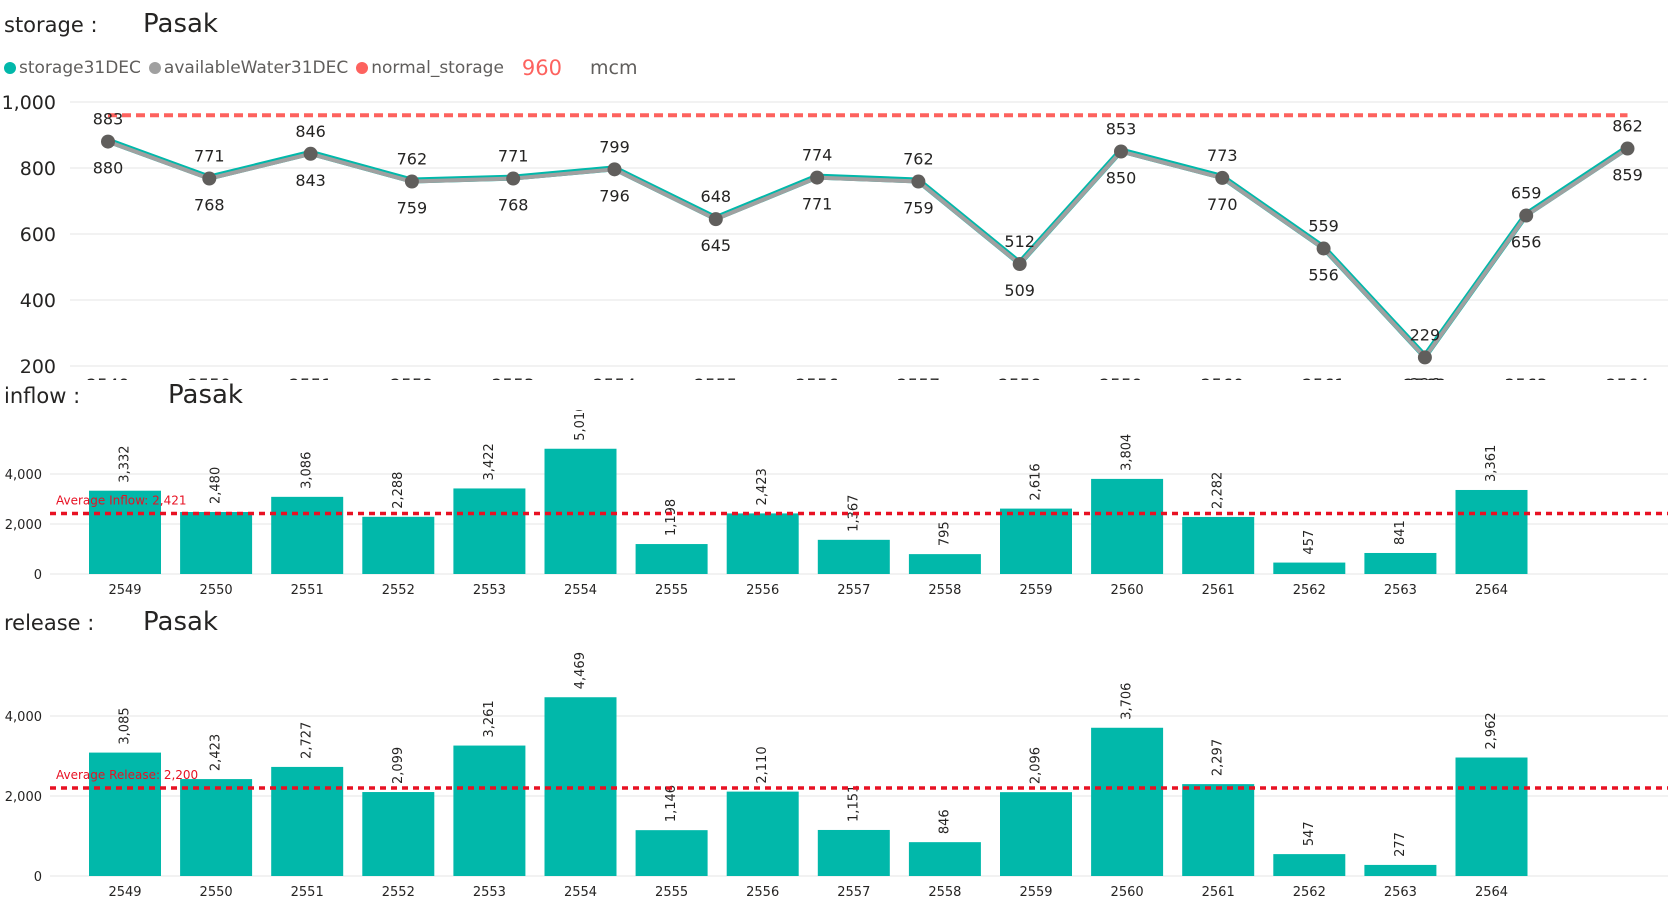 The image size is (1672, 918). What do you see at coordinates (580, 892) in the screenshot?
I see `x-tick-label: 2554` at bounding box center [580, 892].